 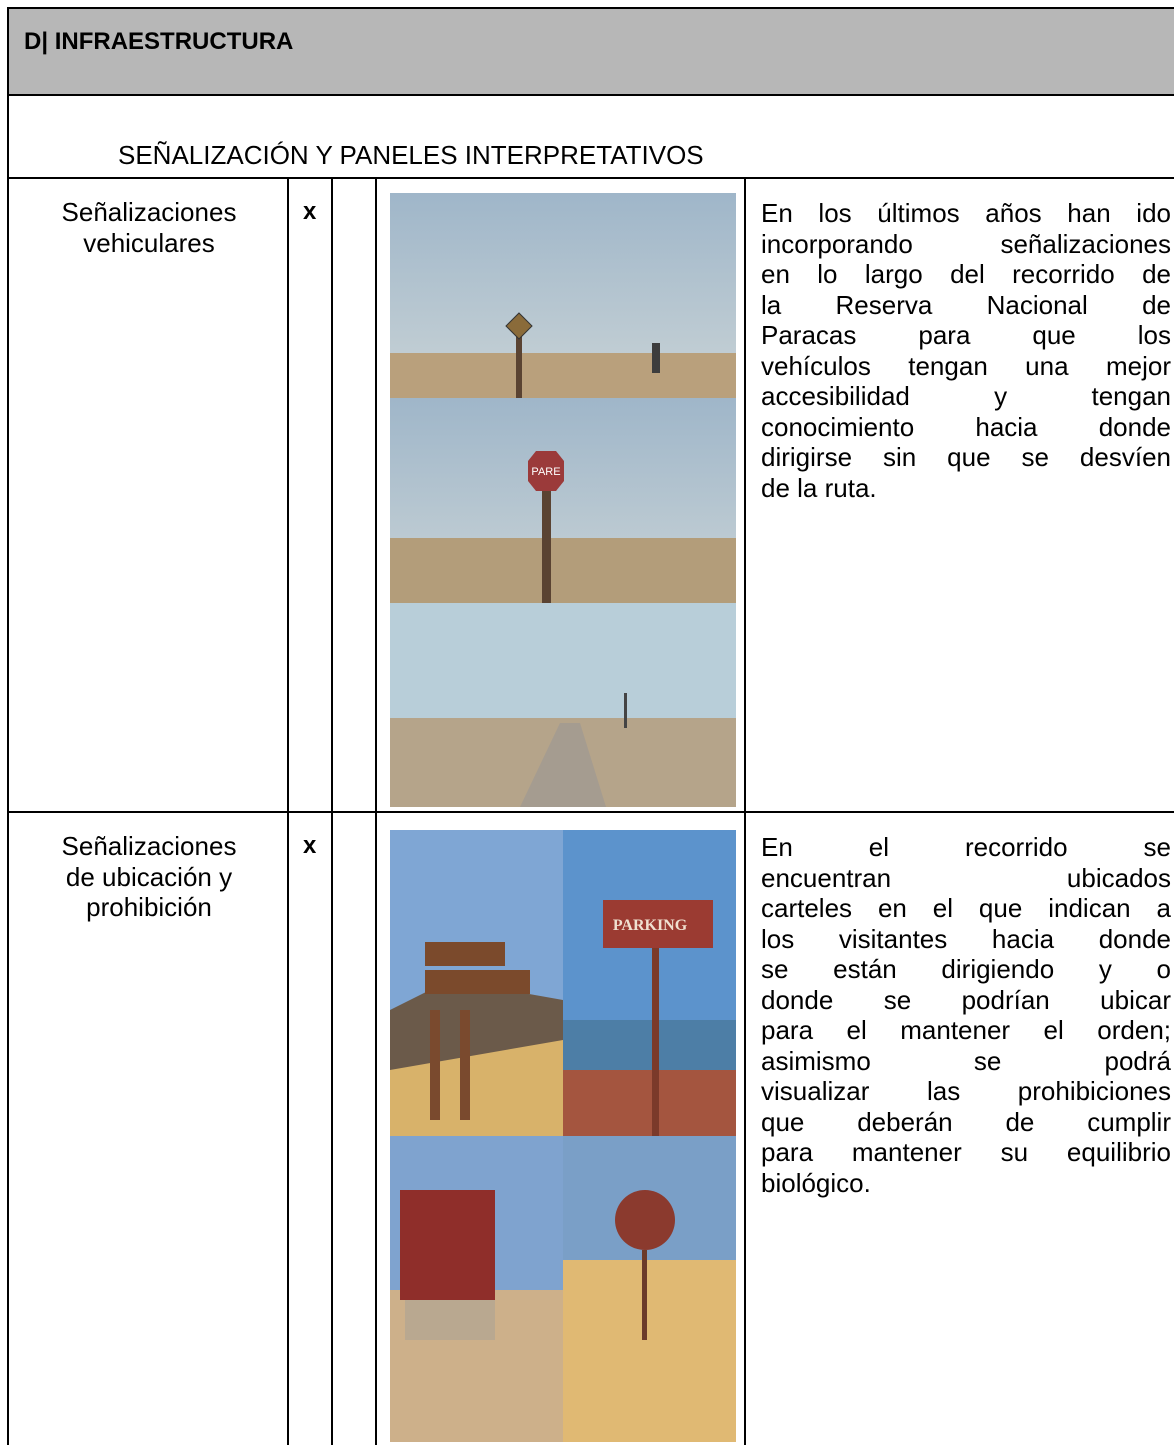 What do you see at coordinates (159, 41) in the screenshot?
I see `header-title: D| INFRAESTRUCTURA` at bounding box center [159, 41].